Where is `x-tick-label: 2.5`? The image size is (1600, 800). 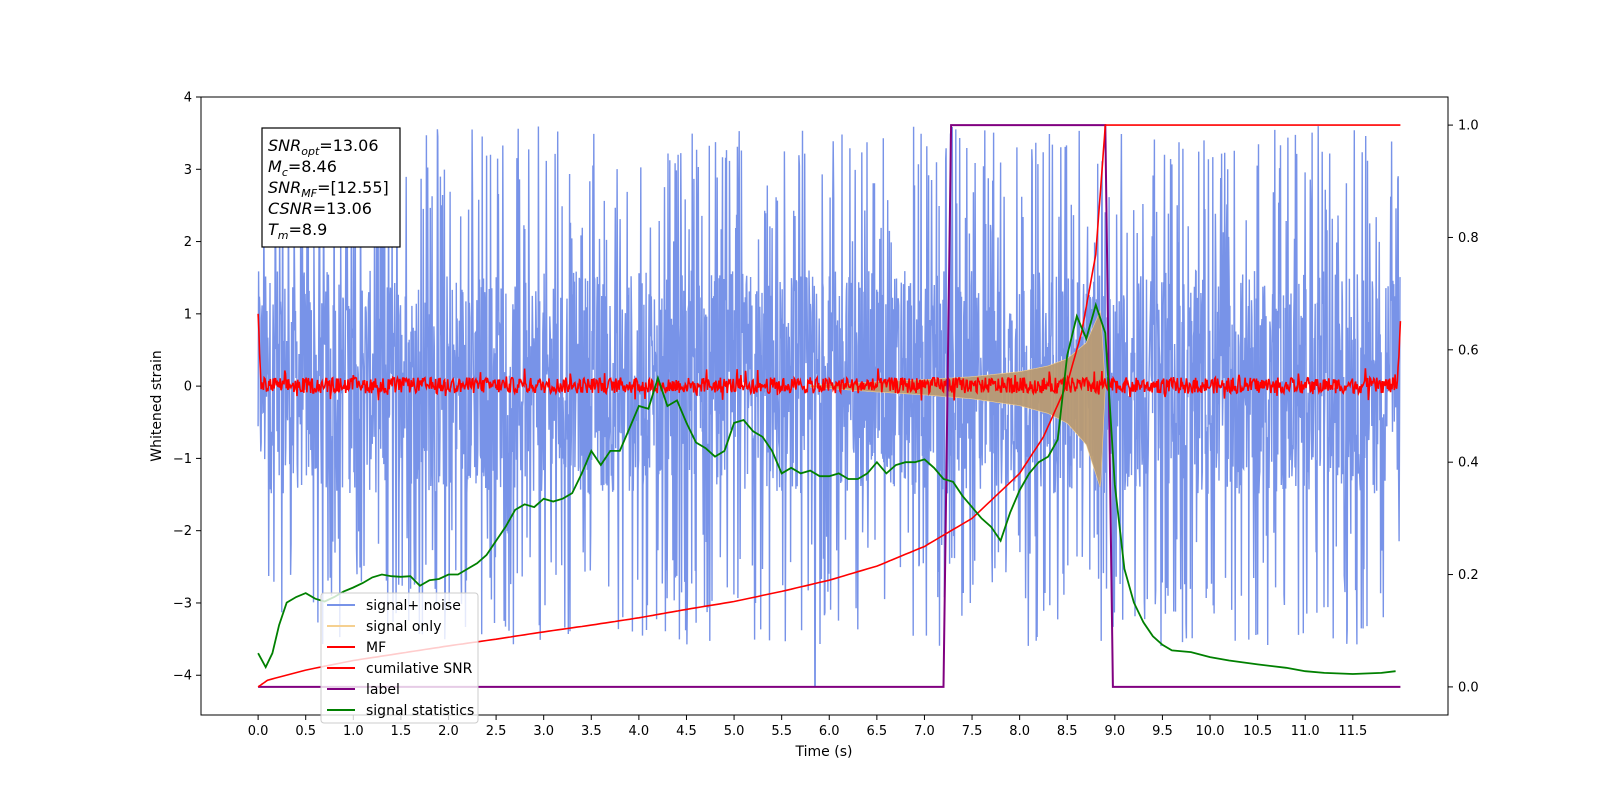
x-tick-label: 2.5 is located at coordinates (496, 731).